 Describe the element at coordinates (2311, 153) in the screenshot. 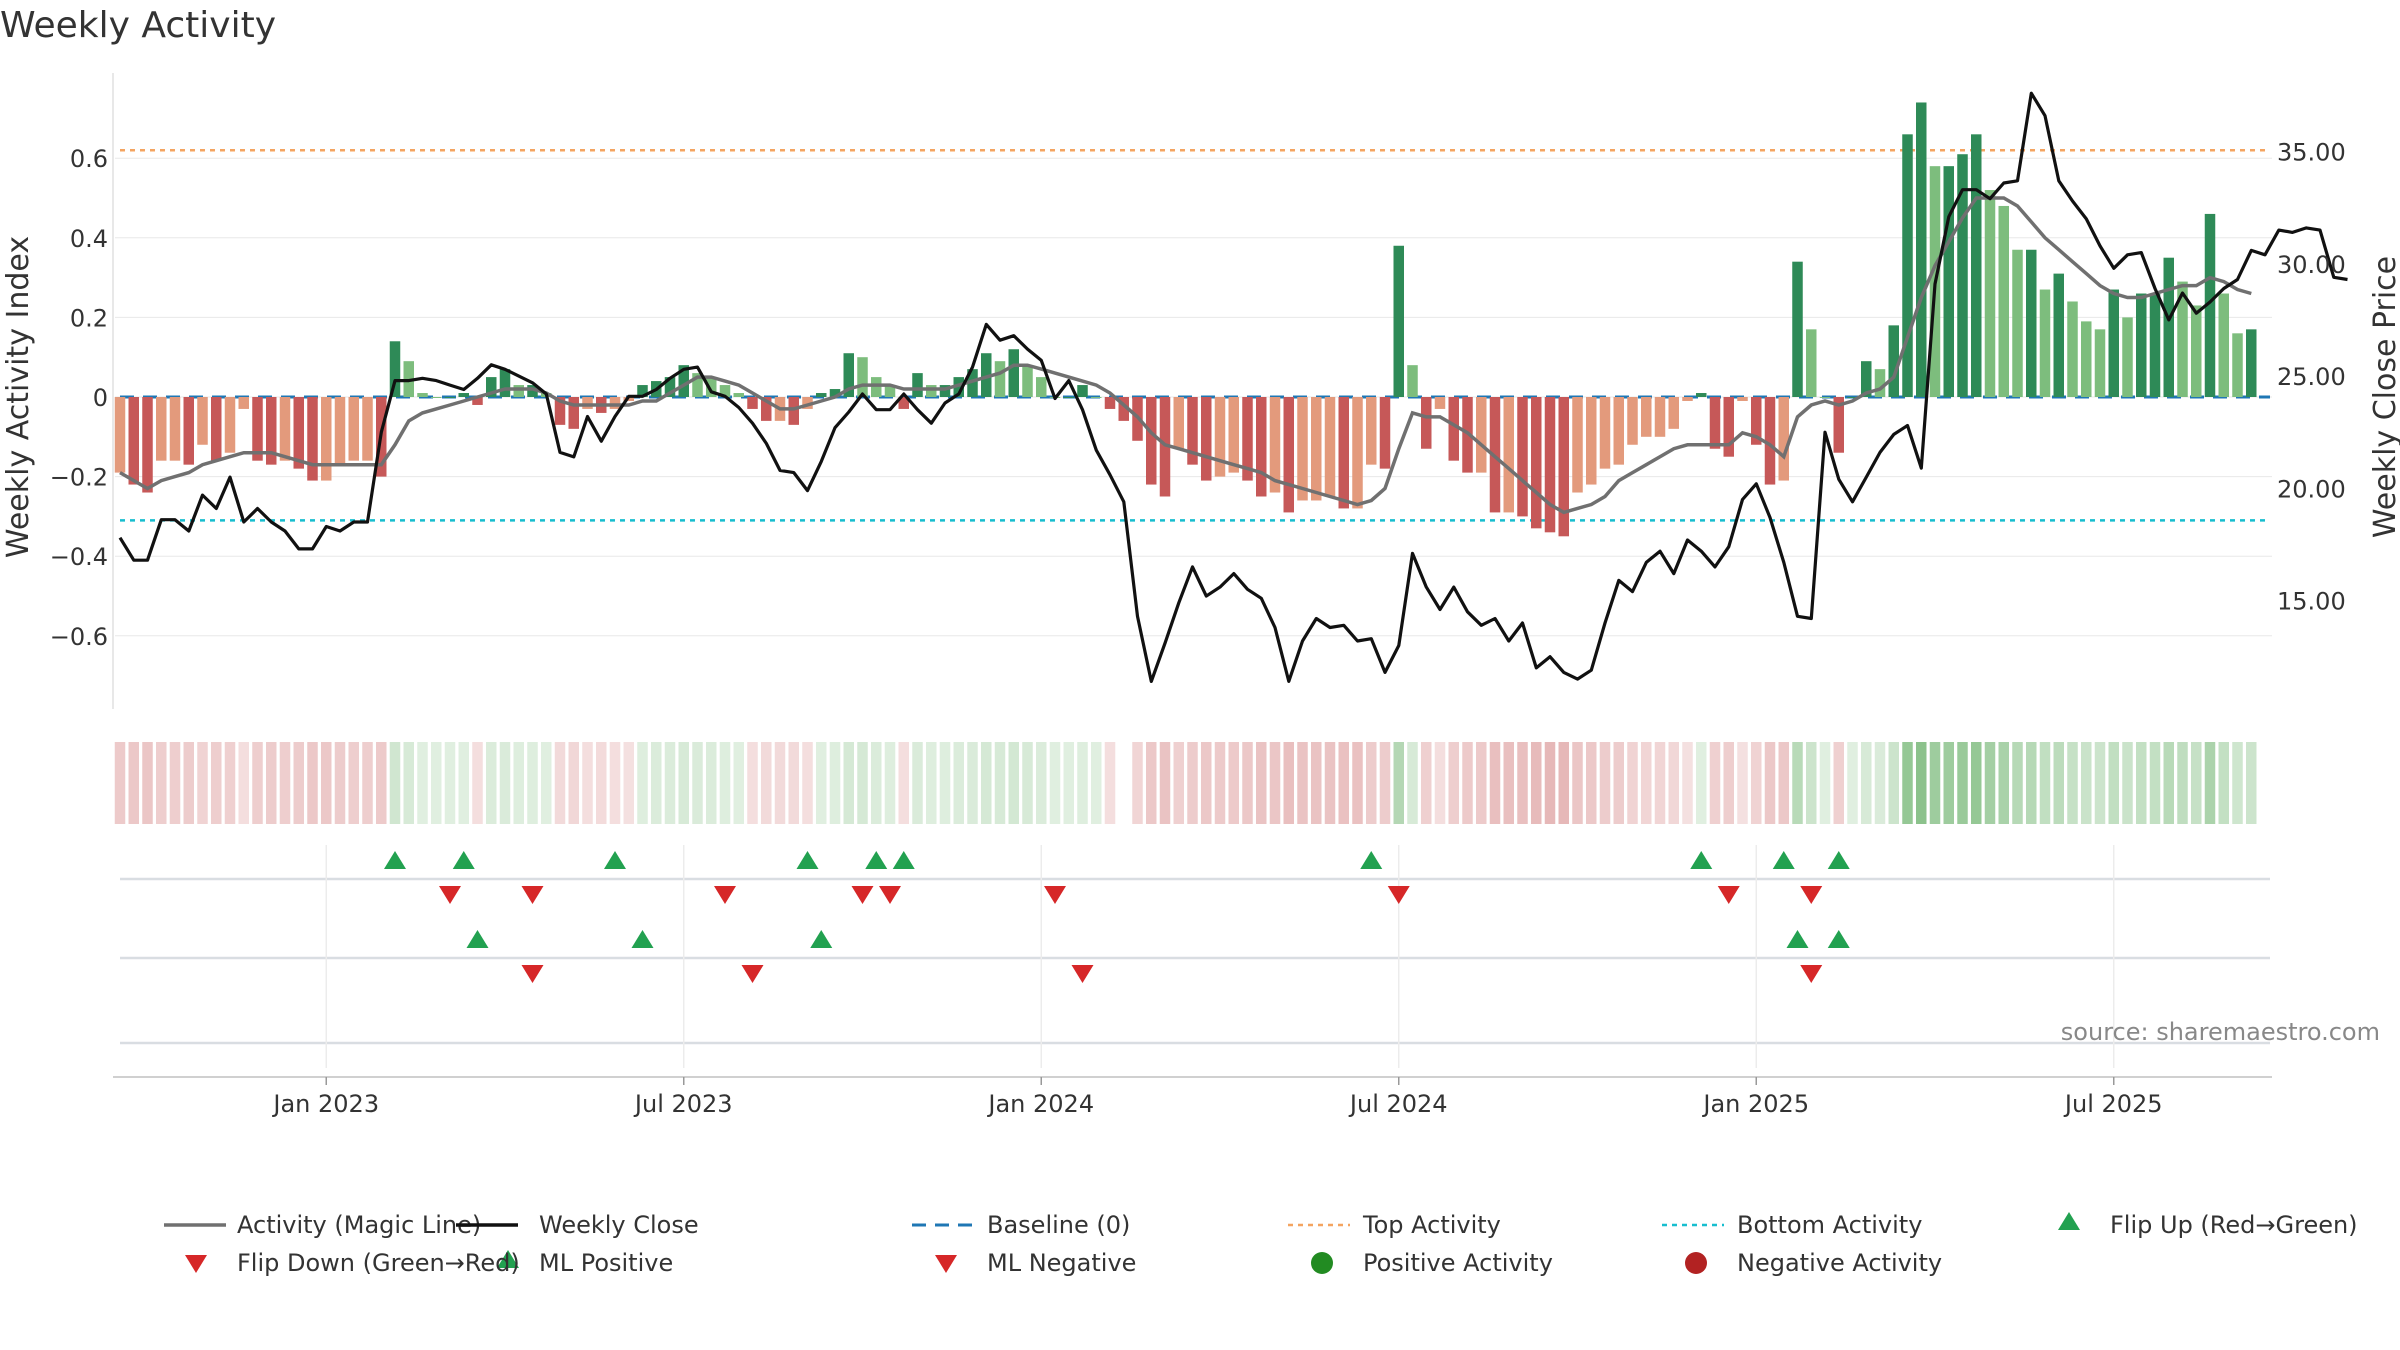

I see `y2-tick-label: 35.00` at that location.